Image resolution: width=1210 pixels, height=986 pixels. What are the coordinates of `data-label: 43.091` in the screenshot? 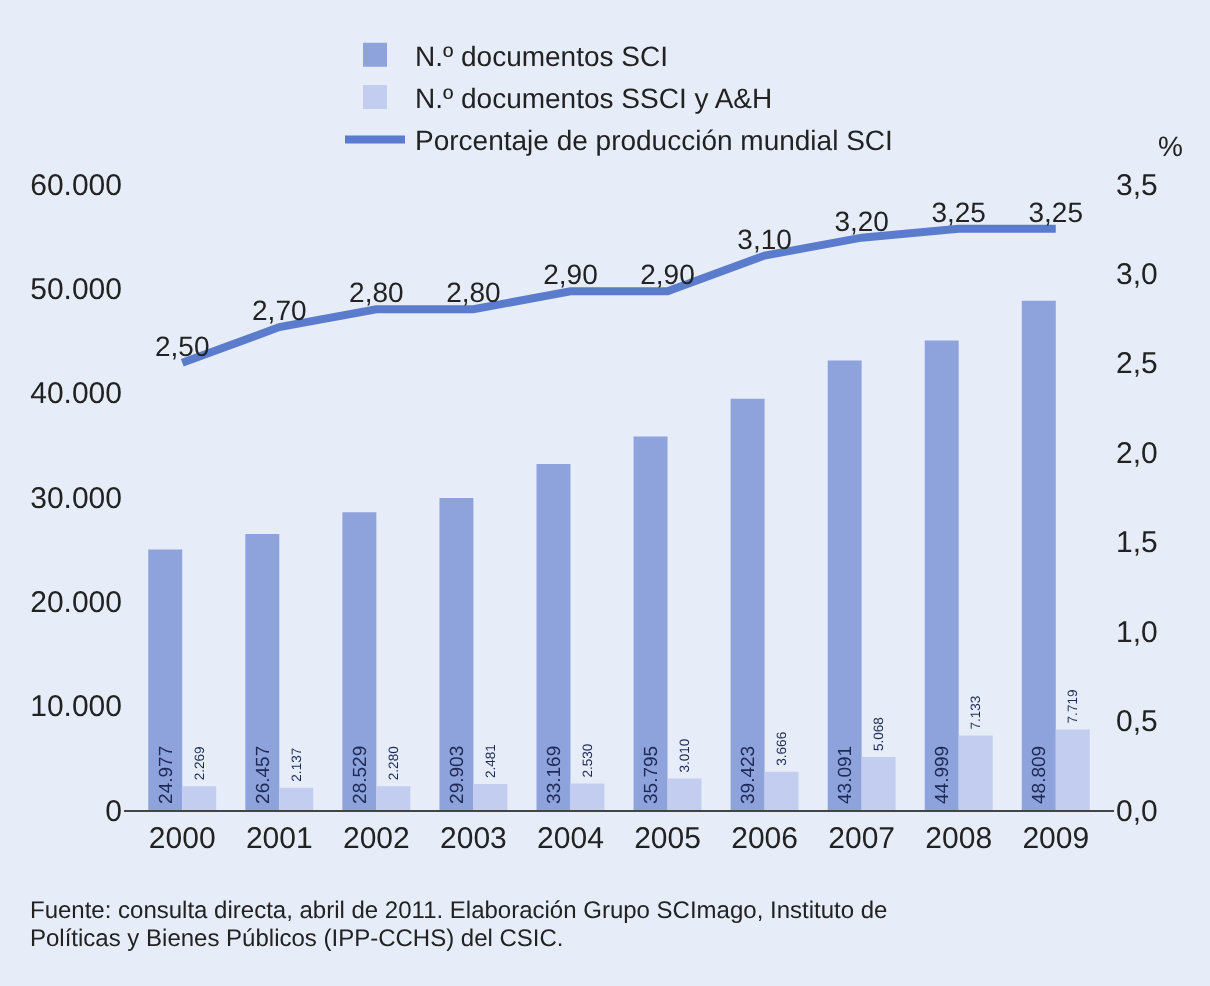 It's located at (846, 774).